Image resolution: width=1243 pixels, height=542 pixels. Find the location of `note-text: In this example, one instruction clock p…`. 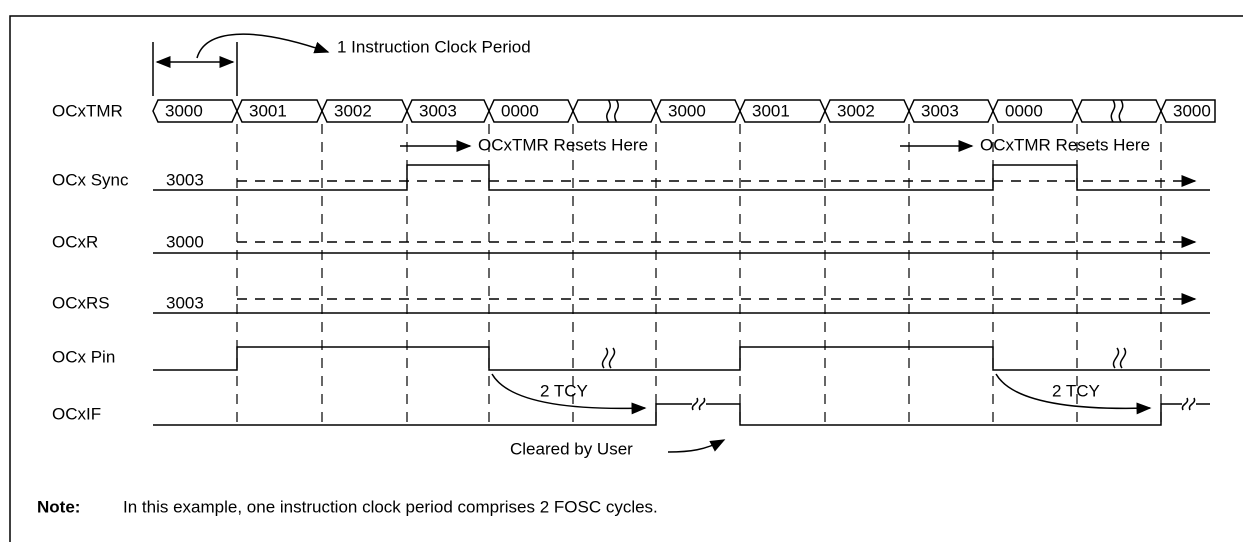

note-text: In this example, one instruction clock p… is located at coordinates (390, 506).